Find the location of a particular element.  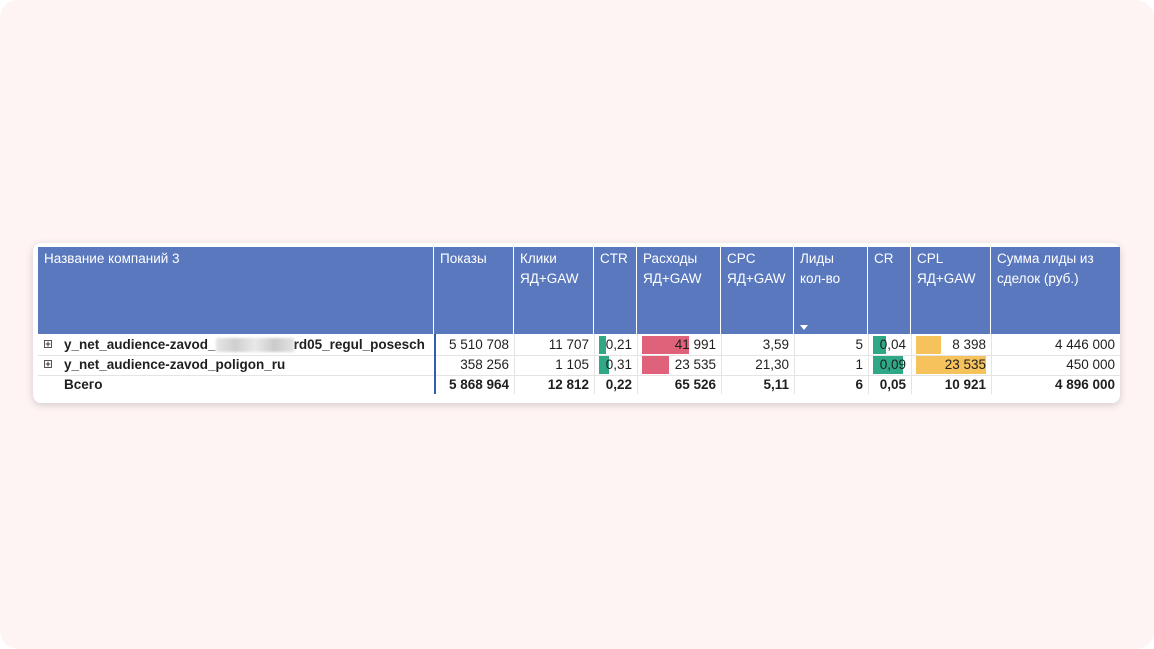

col-header-cost: Расходы ЯД+GAW is located at coordinates (679, 290).